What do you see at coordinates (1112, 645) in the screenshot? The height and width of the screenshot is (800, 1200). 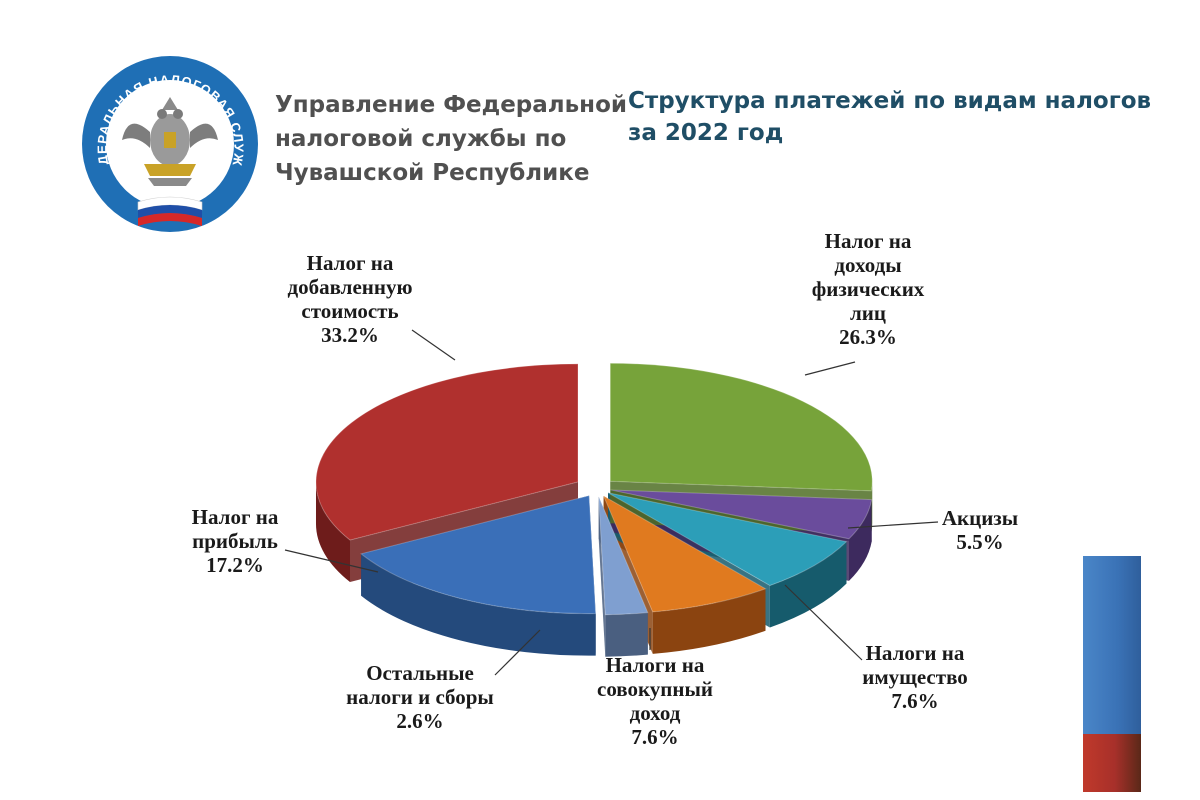 I see `side-decoration-blue` at bounding box center [1112, 645].